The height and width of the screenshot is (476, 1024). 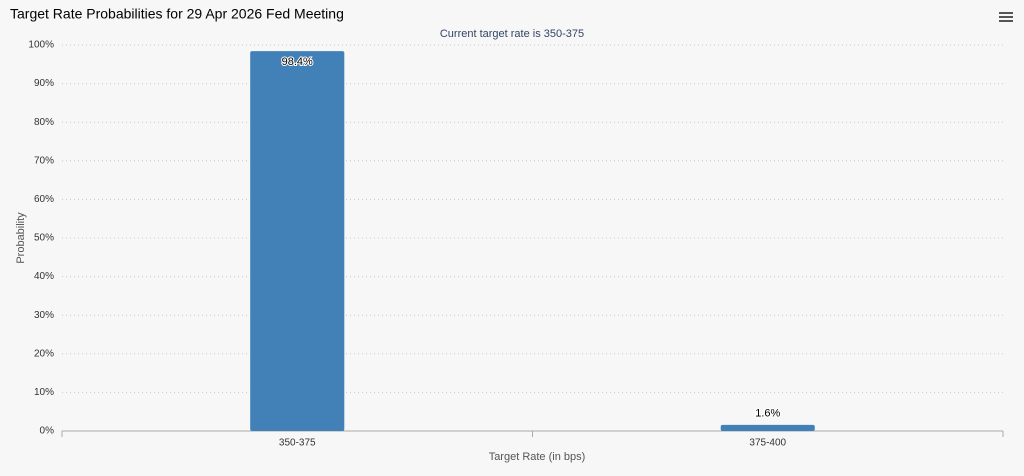 What do you see at coordinates (44, 238) in the screenshot?
I see `y-tick-label: 50%` at bounding box center [44, 238].